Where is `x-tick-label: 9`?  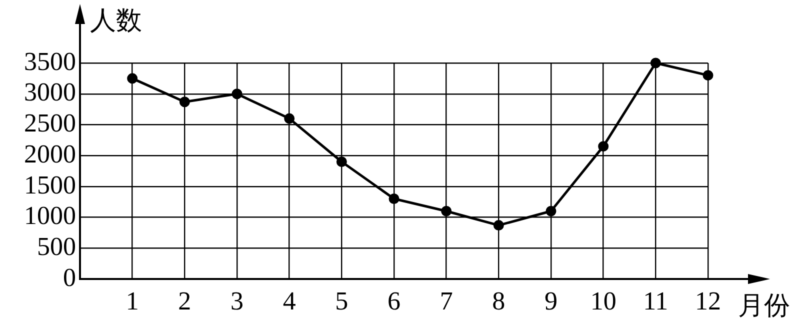 x-tick-label: 9 is located at coordinates (551, 301).